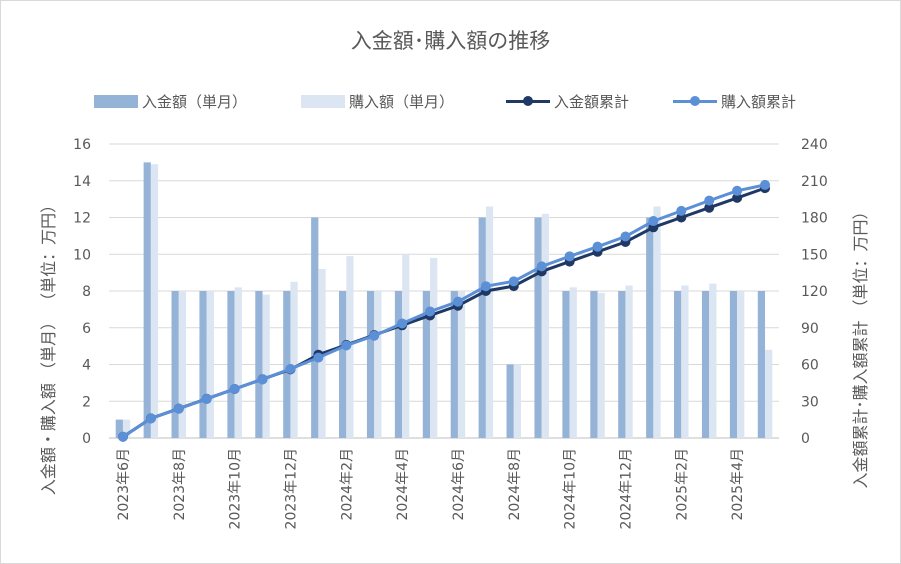 The image size is (901, 564). Describe the element at coordinates (814, 145) in the screenshot. I see `y-right-tick-label: 240` at that location.